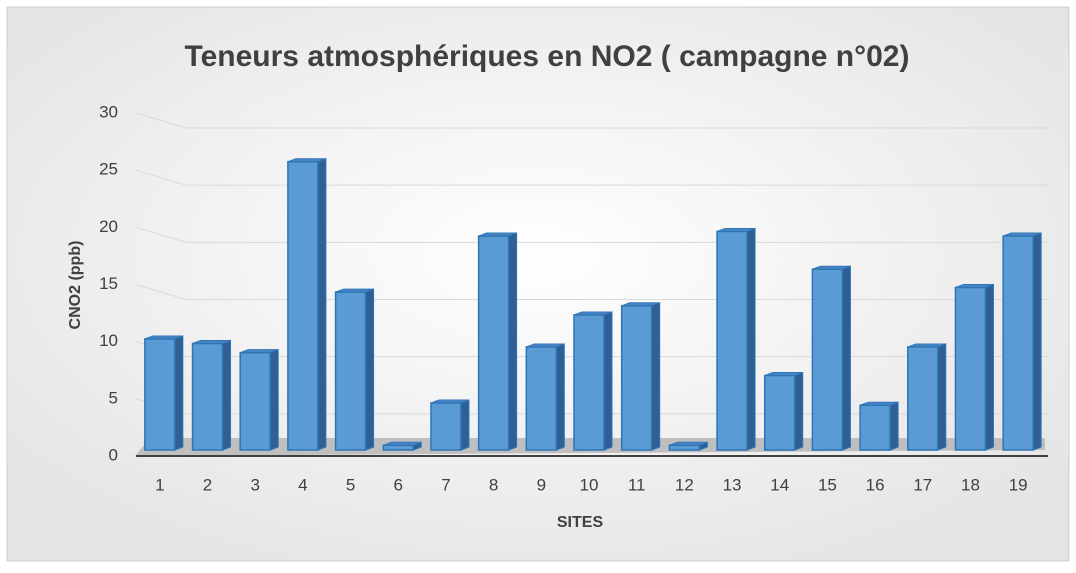  Describe the element at coordinates (970, 484) in the screenshot. I see `x-tick-label: 18` at that location.